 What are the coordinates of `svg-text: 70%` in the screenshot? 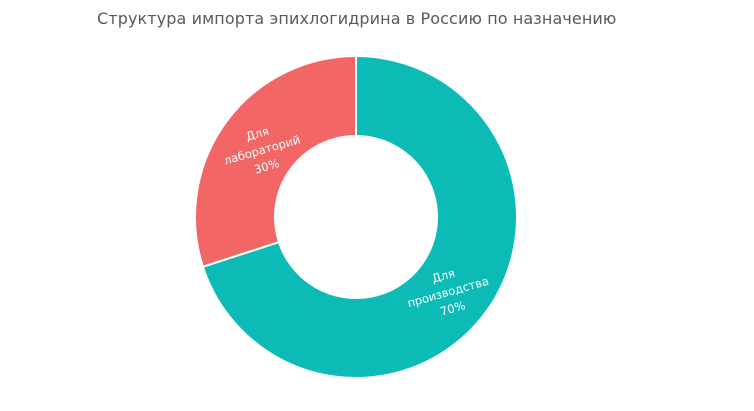 It's located at (452, 308).